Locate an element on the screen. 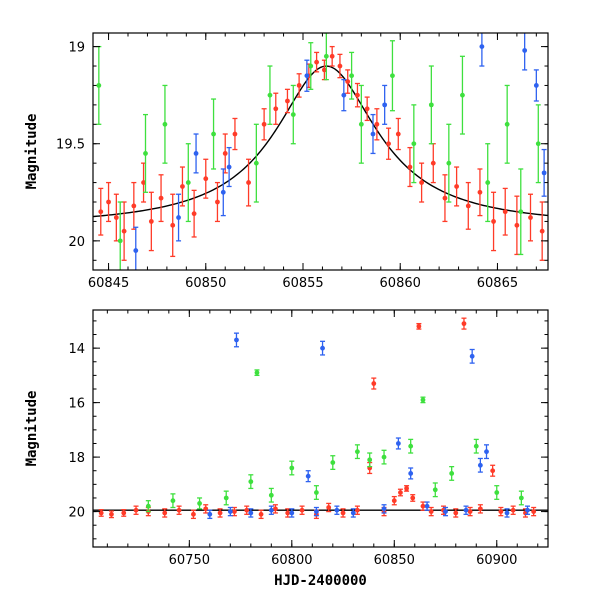 Image resolution: width=600 pixels, height=600 pixels. y-axis-label: Magnitude is located at coordinates (32, 152).